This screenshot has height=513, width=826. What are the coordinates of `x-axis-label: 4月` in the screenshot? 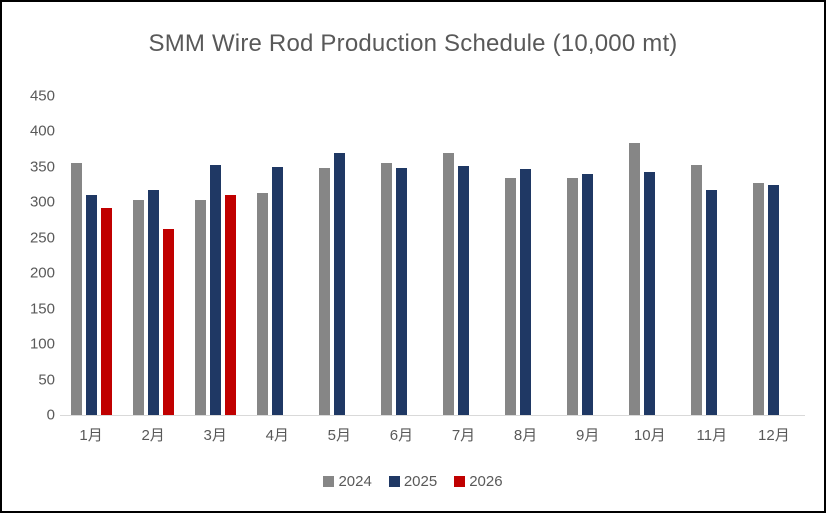 It's located at (277, 435).